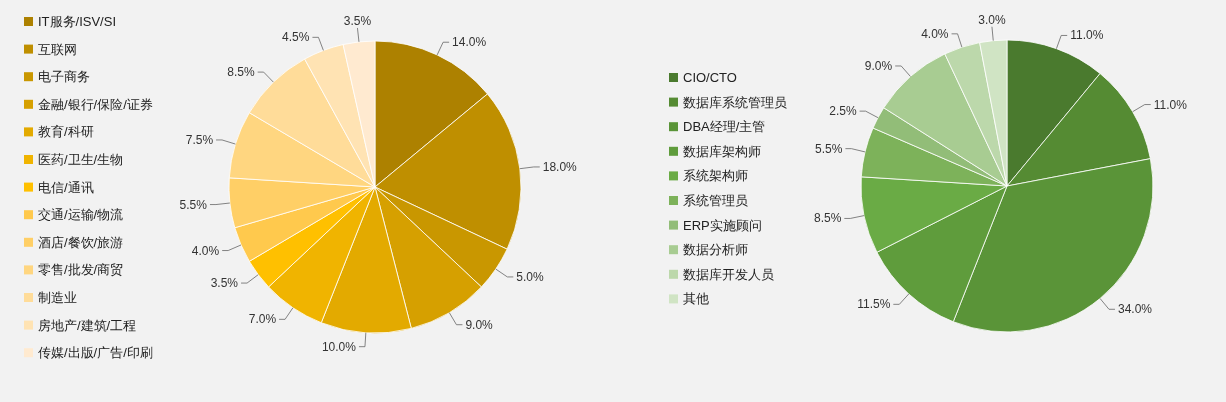  I want to click on legend-label: 数据库系统管理员, so click(735, 102).